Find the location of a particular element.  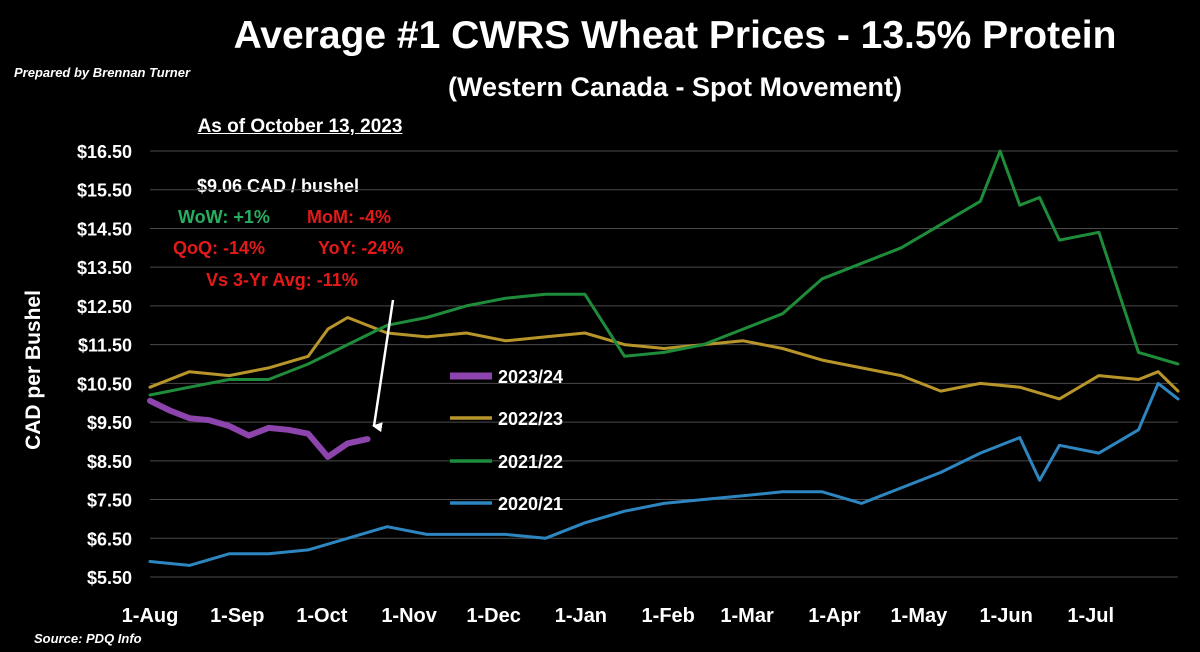

x-tick-label: 1-Jul is located at coordinates (1090, 616).